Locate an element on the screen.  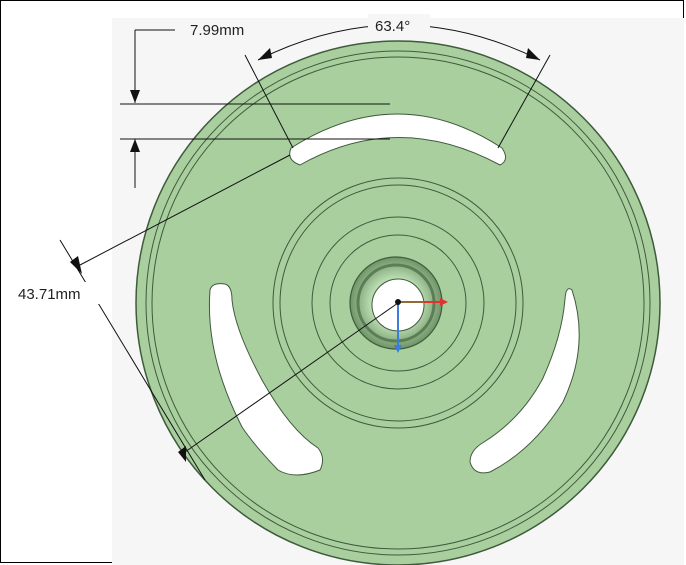
dimension-slot-angle: 63.4° is located at coordinates (397, 81).